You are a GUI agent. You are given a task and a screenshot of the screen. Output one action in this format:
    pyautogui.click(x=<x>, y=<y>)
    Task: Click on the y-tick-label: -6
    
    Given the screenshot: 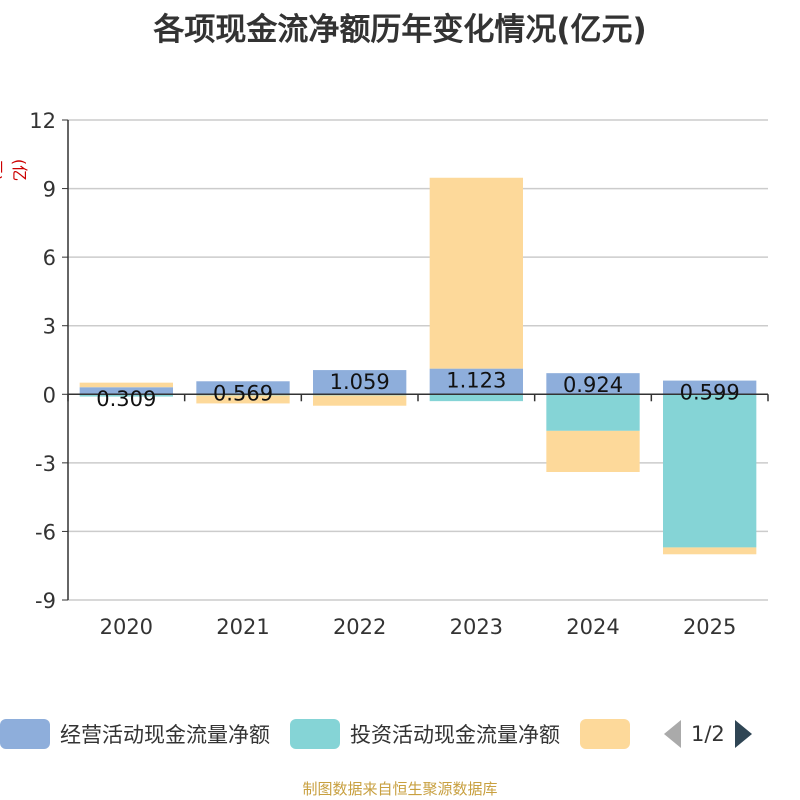 What is the action you would take?
    pyautogui.click(x=45, y=532)
    